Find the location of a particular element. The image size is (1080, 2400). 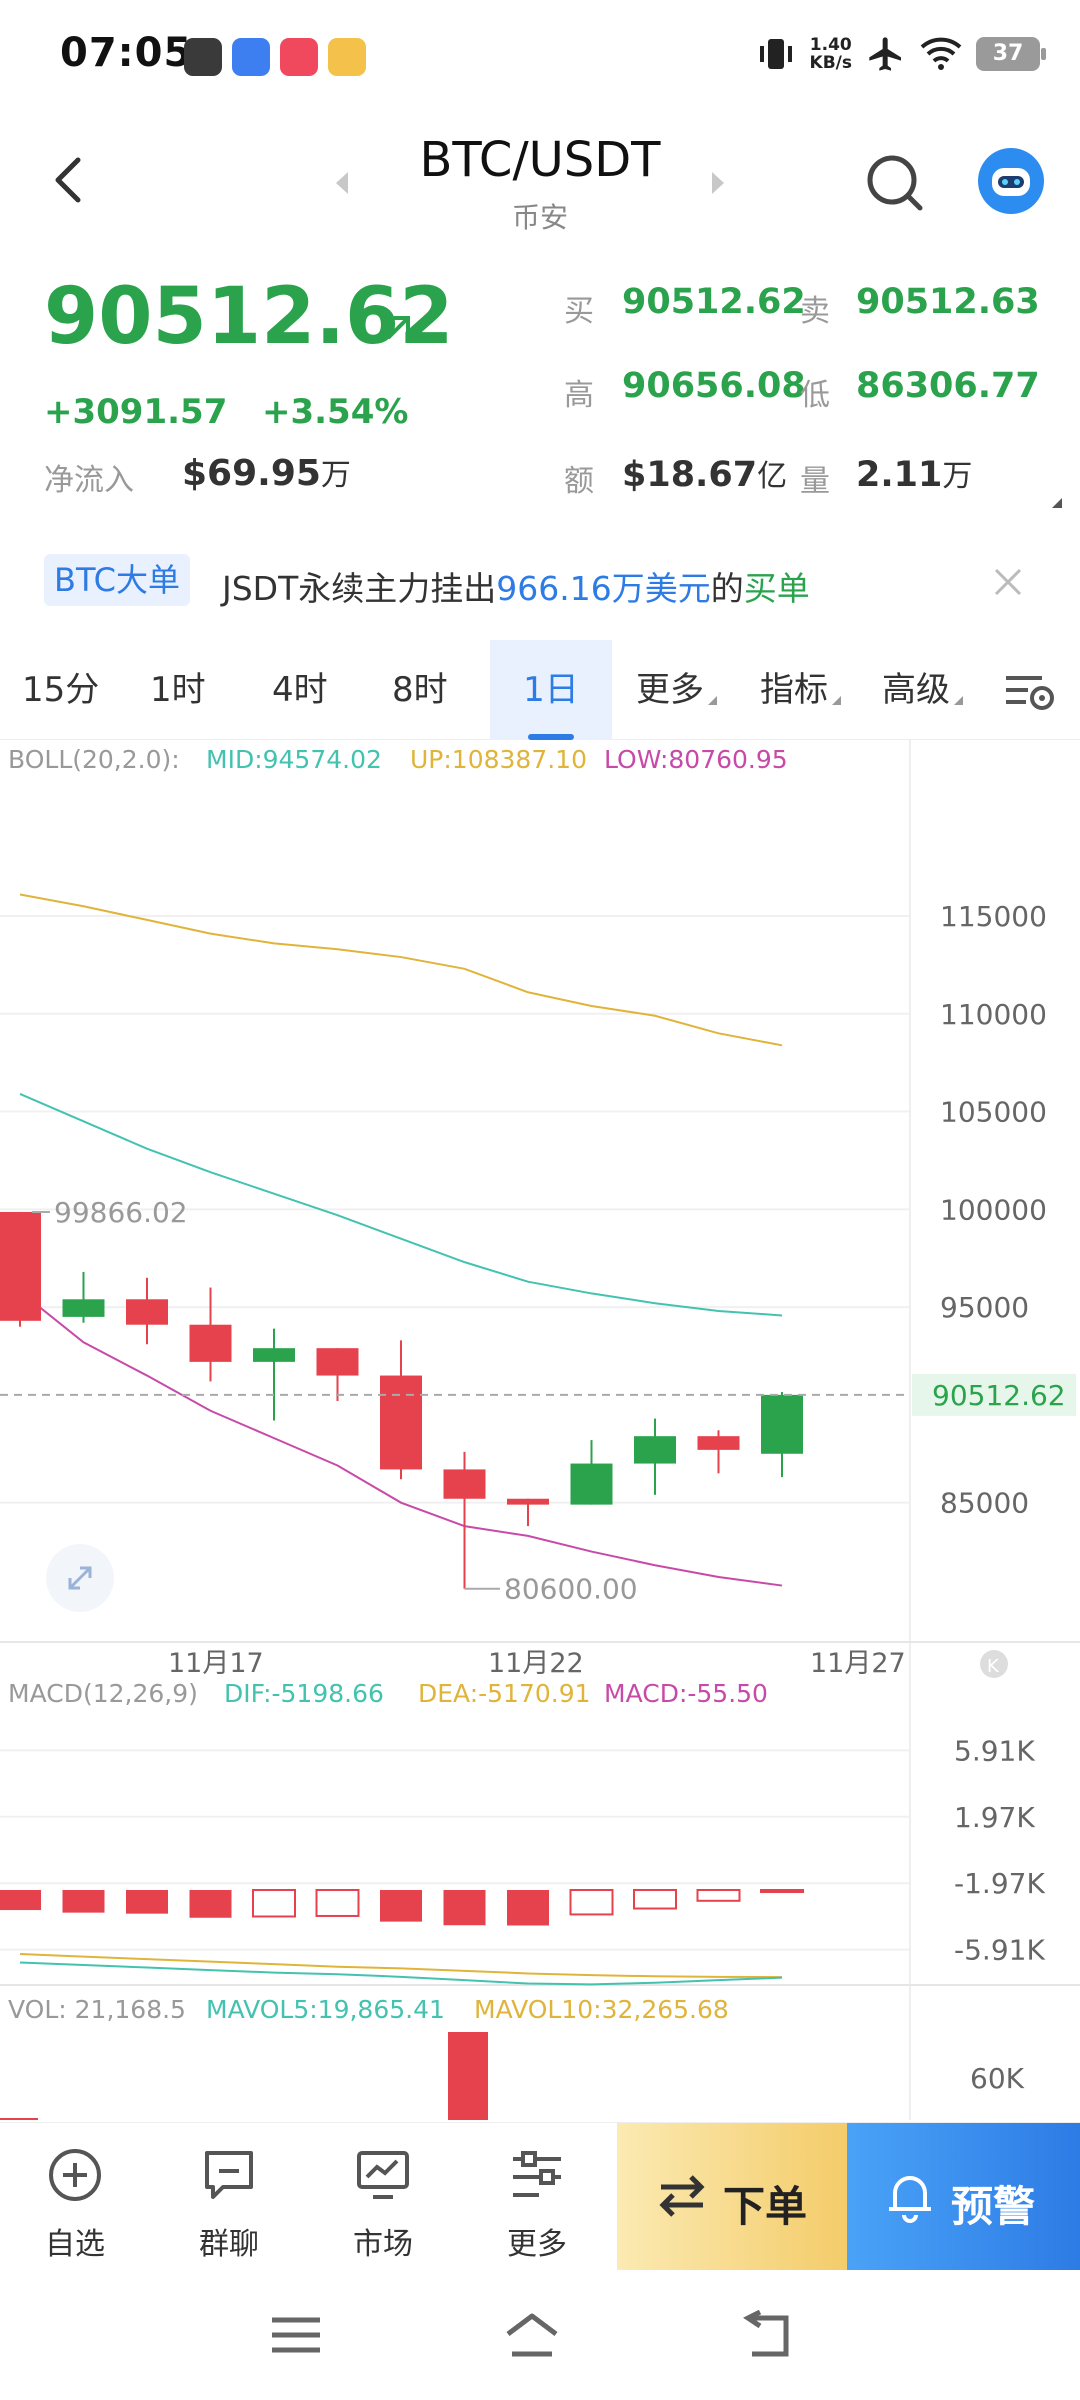

back-nav-icon is located at coordinates (766, 2335).